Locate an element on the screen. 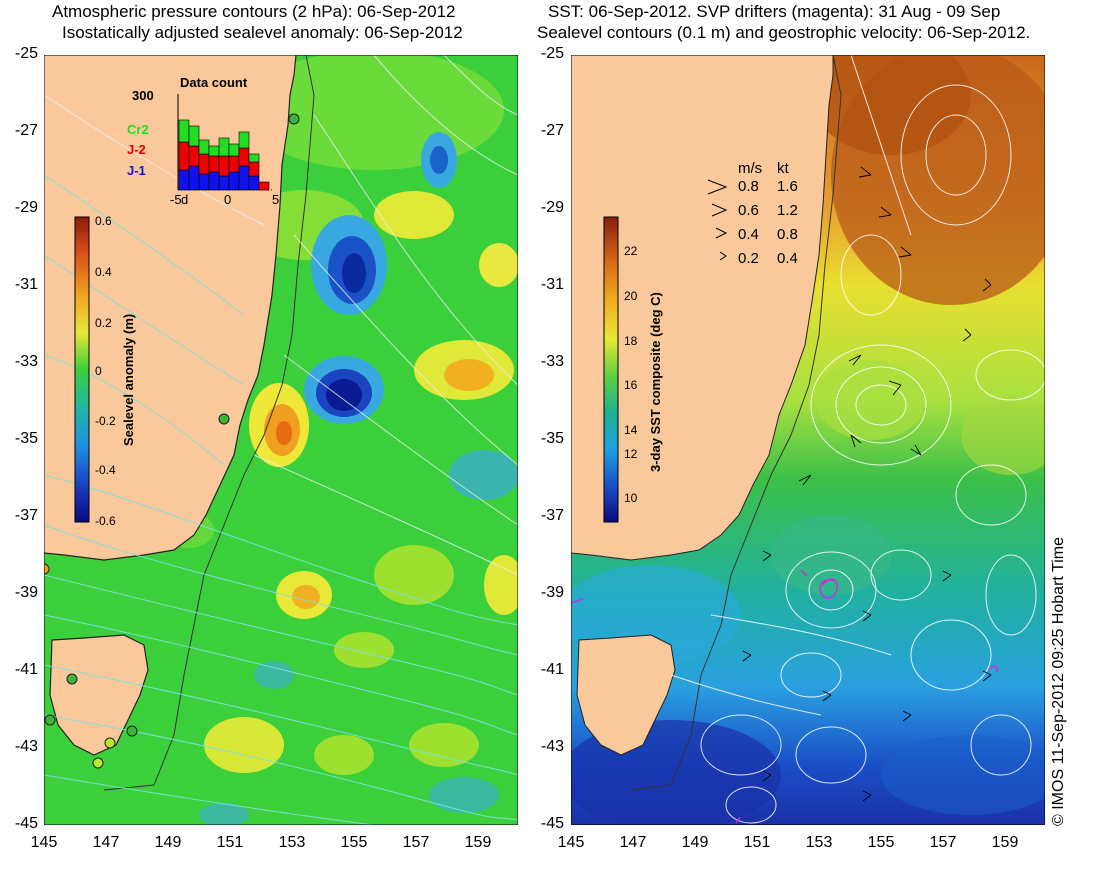 Image resolution: width=1100 pixels, height=870 pixels. left-x-tick: 147 is located at coordinates (106, 842).